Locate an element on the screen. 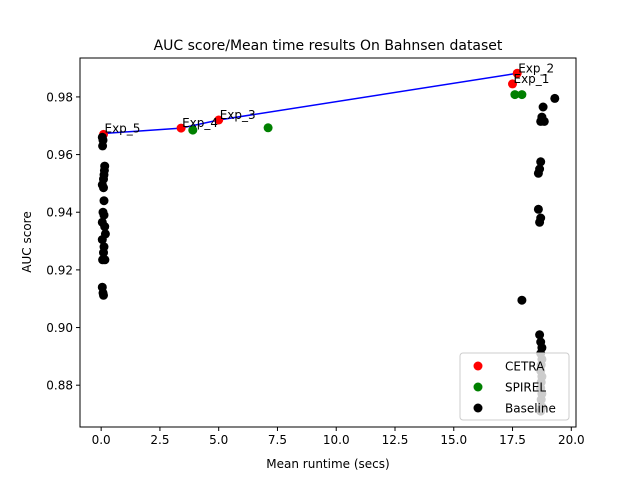  x-tick-label: 2.5 is located at coordinates (159, 440).